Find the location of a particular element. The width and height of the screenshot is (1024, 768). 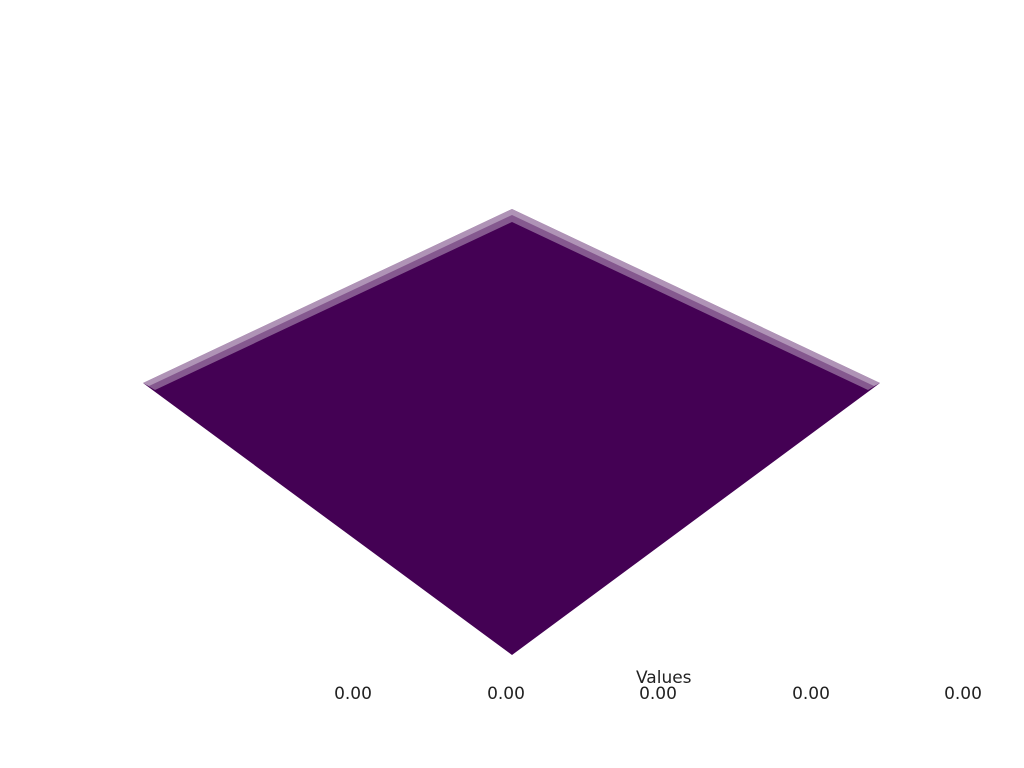

top-left-edge-fade-inner is located at coordinates (327, 297).